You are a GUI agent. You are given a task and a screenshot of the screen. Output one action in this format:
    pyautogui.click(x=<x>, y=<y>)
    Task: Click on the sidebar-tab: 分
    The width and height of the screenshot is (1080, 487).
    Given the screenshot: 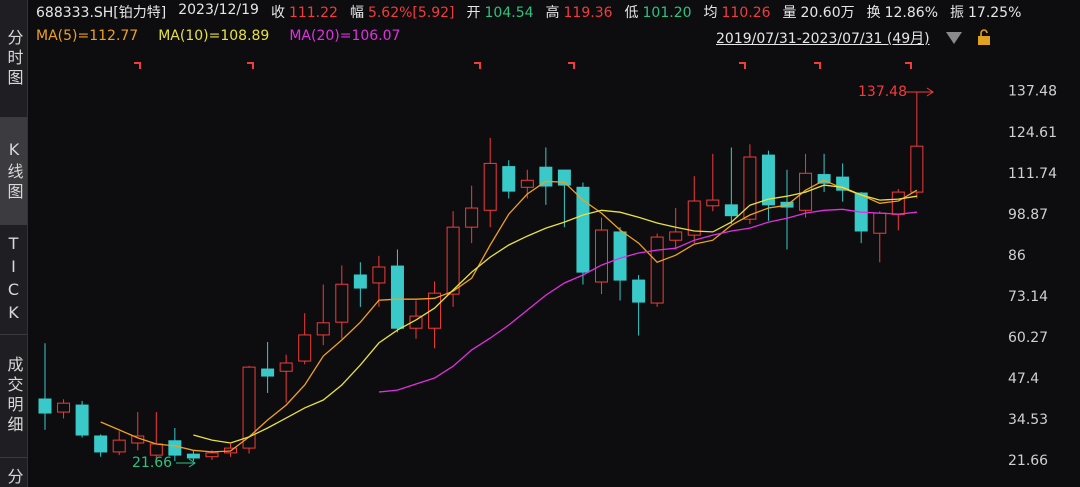 What is the action you would take?
    pyautogui.click(x=13, y=472)
    